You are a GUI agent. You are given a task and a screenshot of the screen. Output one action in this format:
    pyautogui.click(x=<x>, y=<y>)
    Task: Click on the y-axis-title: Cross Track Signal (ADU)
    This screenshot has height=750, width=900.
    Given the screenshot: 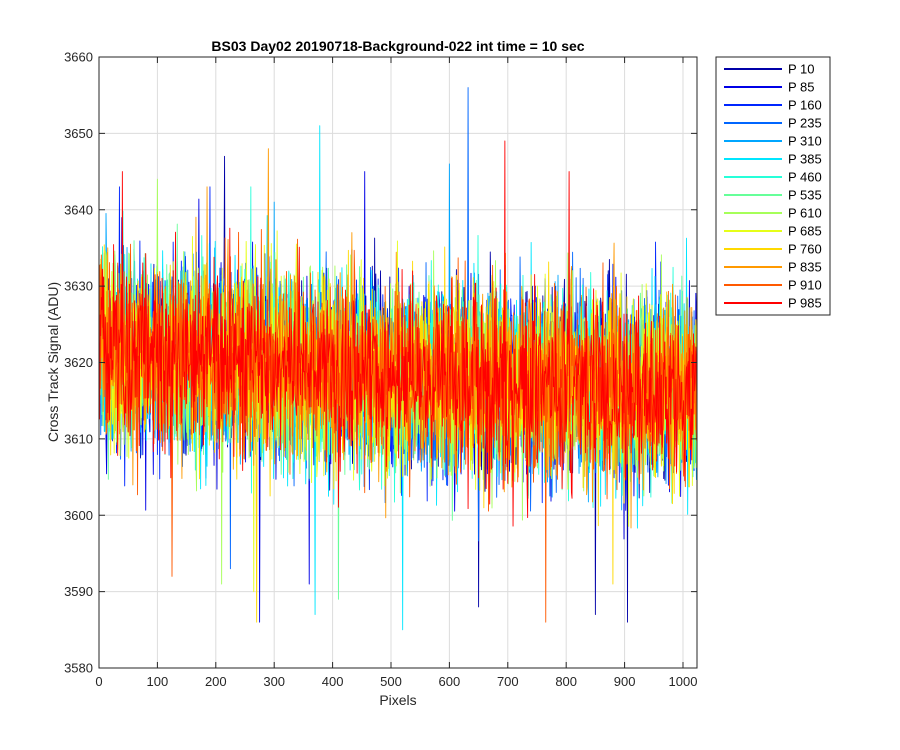 What is the action you would take?
    pyautogui.click(x=53, y=362)
    